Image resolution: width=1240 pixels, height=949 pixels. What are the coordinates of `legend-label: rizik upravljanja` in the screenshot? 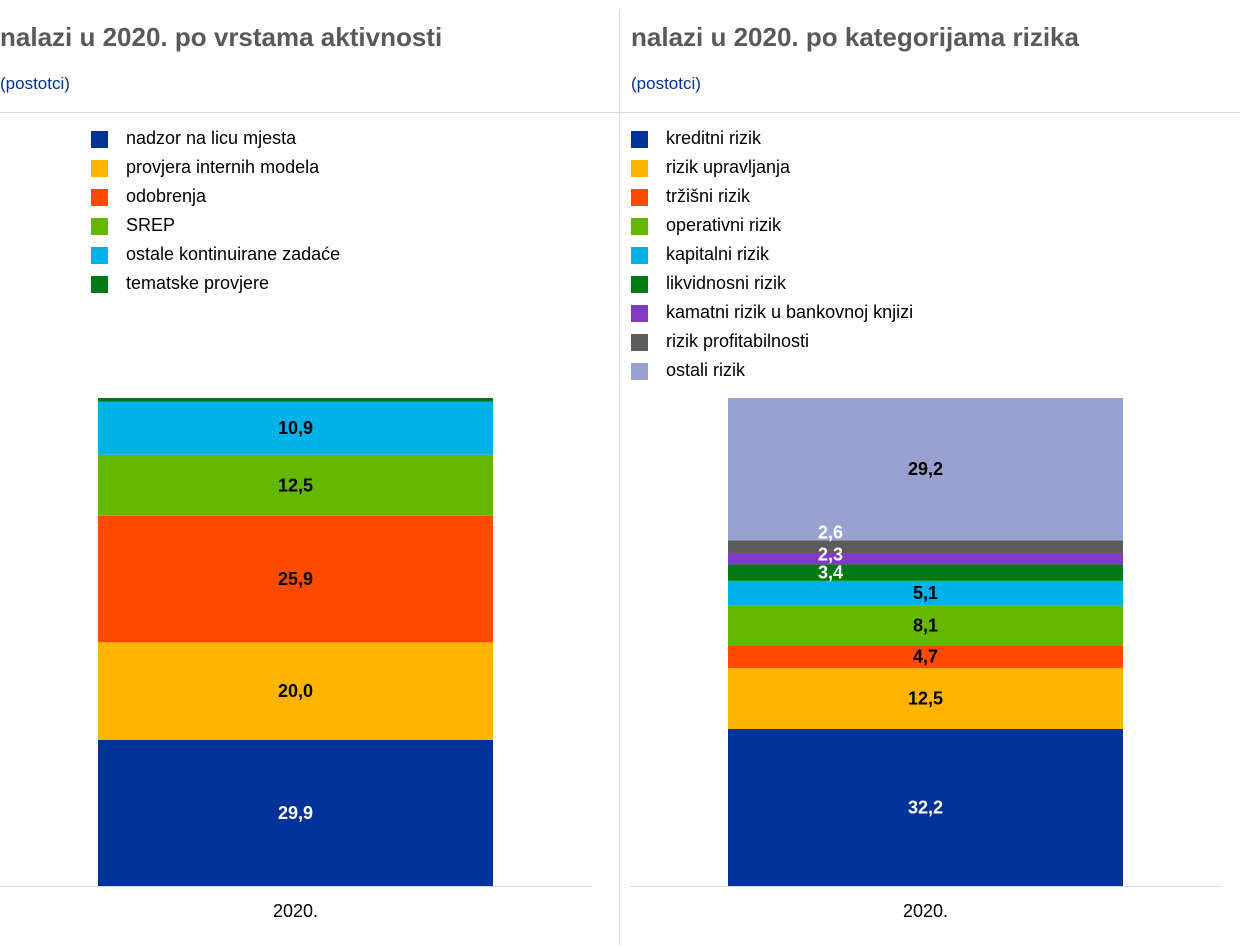 It's located at (728, 167).